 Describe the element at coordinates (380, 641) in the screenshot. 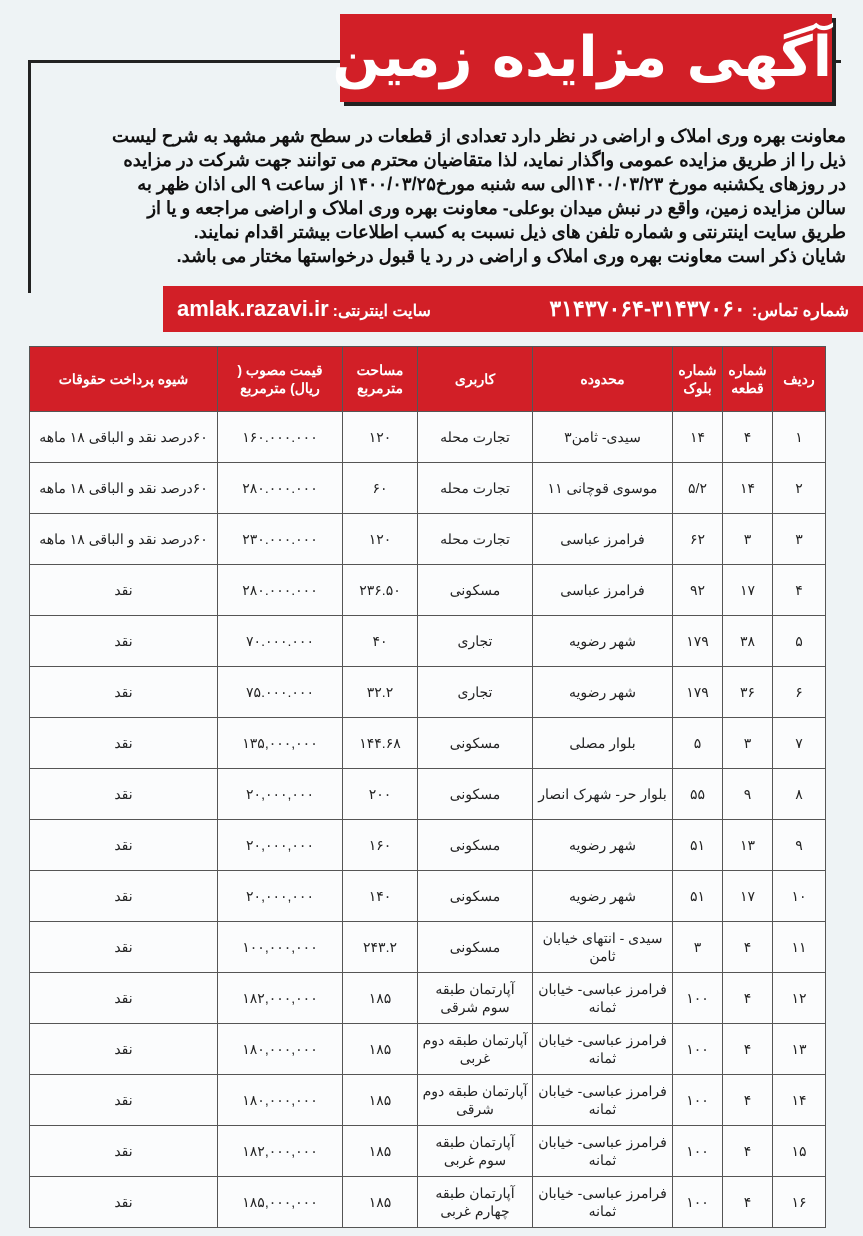

I see `table-cell: ۴۰` at that location.